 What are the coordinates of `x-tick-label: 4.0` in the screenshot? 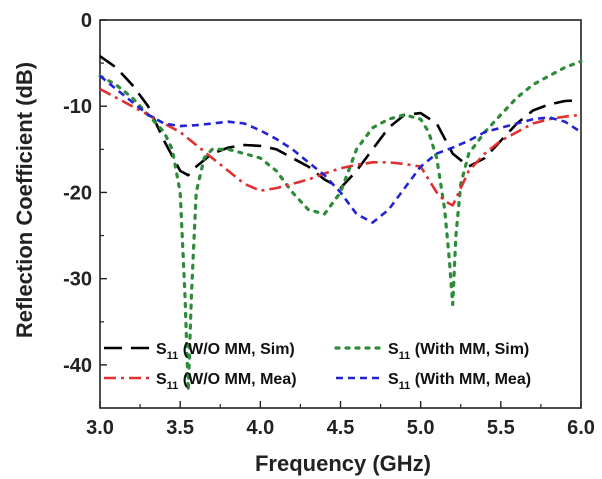 It's located at (260, 428).